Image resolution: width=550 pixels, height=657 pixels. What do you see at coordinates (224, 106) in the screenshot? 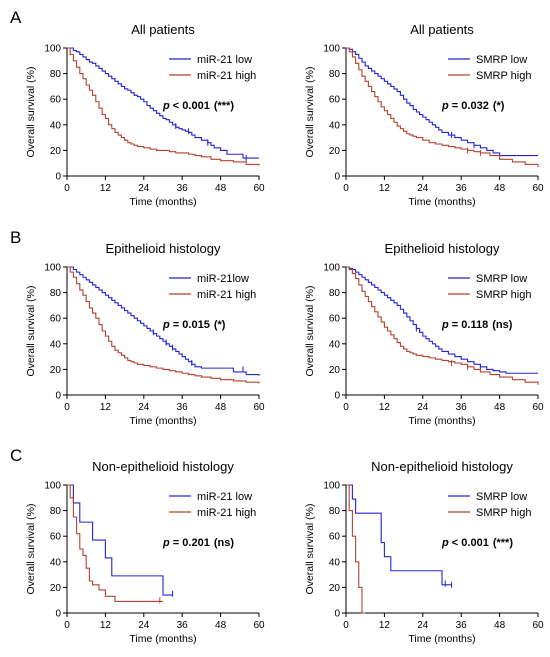
I see `significance-stars: (***)` at bounding box center [224, 106].